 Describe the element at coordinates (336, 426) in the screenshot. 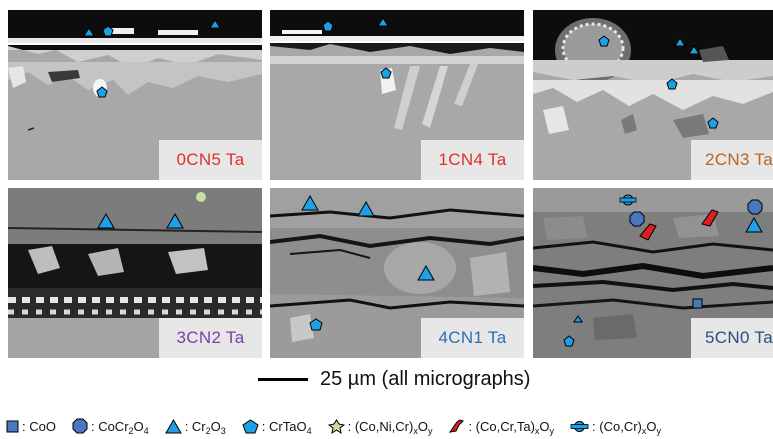

I see `star-marker-icon` at that location.